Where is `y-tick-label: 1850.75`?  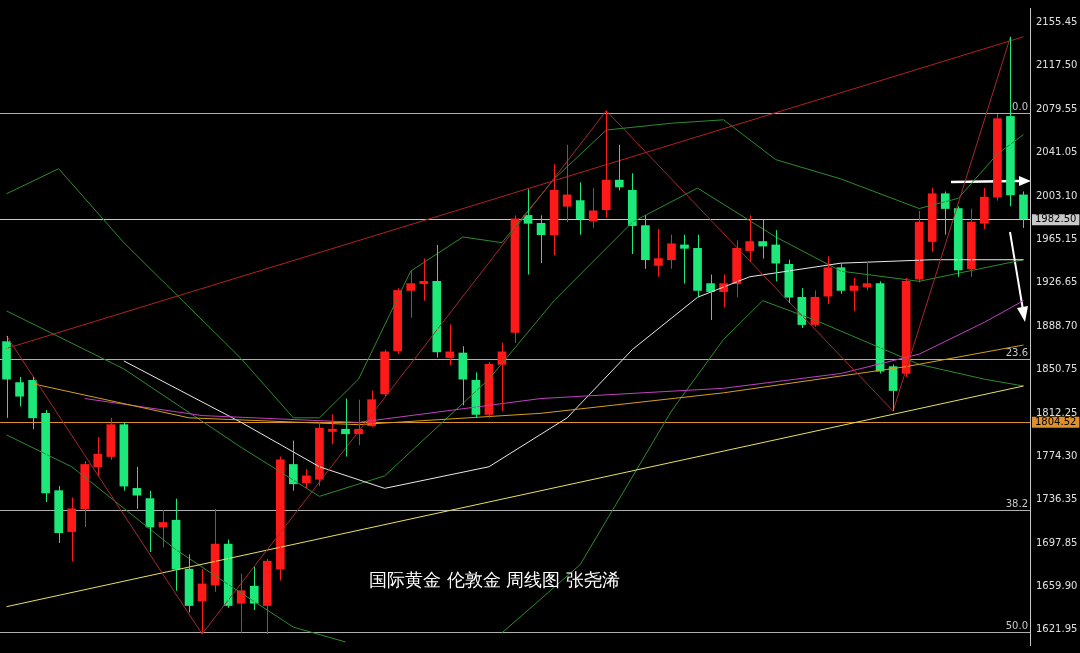 y-tick-label: 1850.75 is located at coordinates (1057, 368).